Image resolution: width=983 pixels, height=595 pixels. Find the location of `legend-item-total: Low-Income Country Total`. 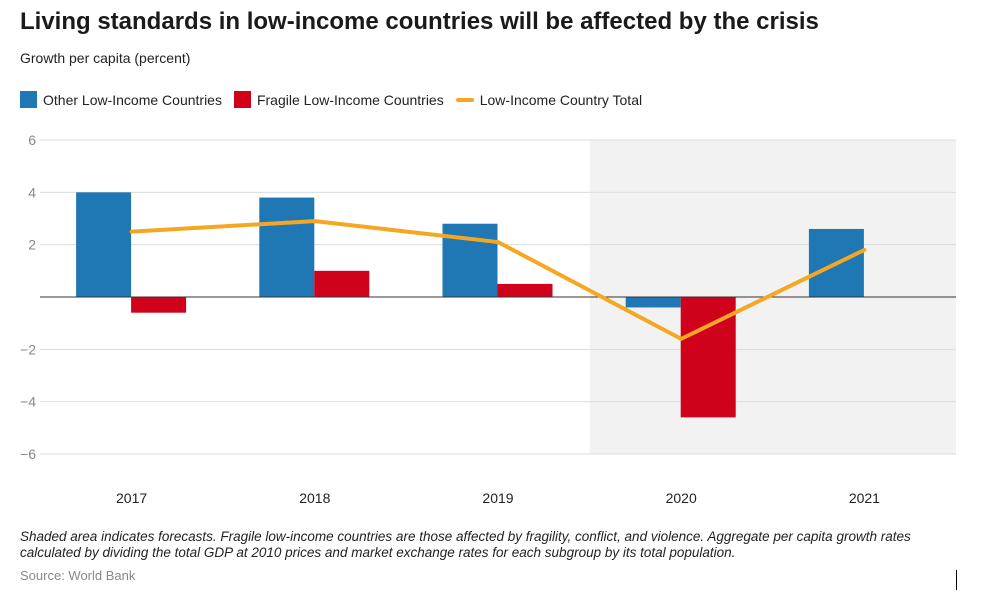

legend-item-total: Low-Income Country Total is located at coordinates (549, 99).